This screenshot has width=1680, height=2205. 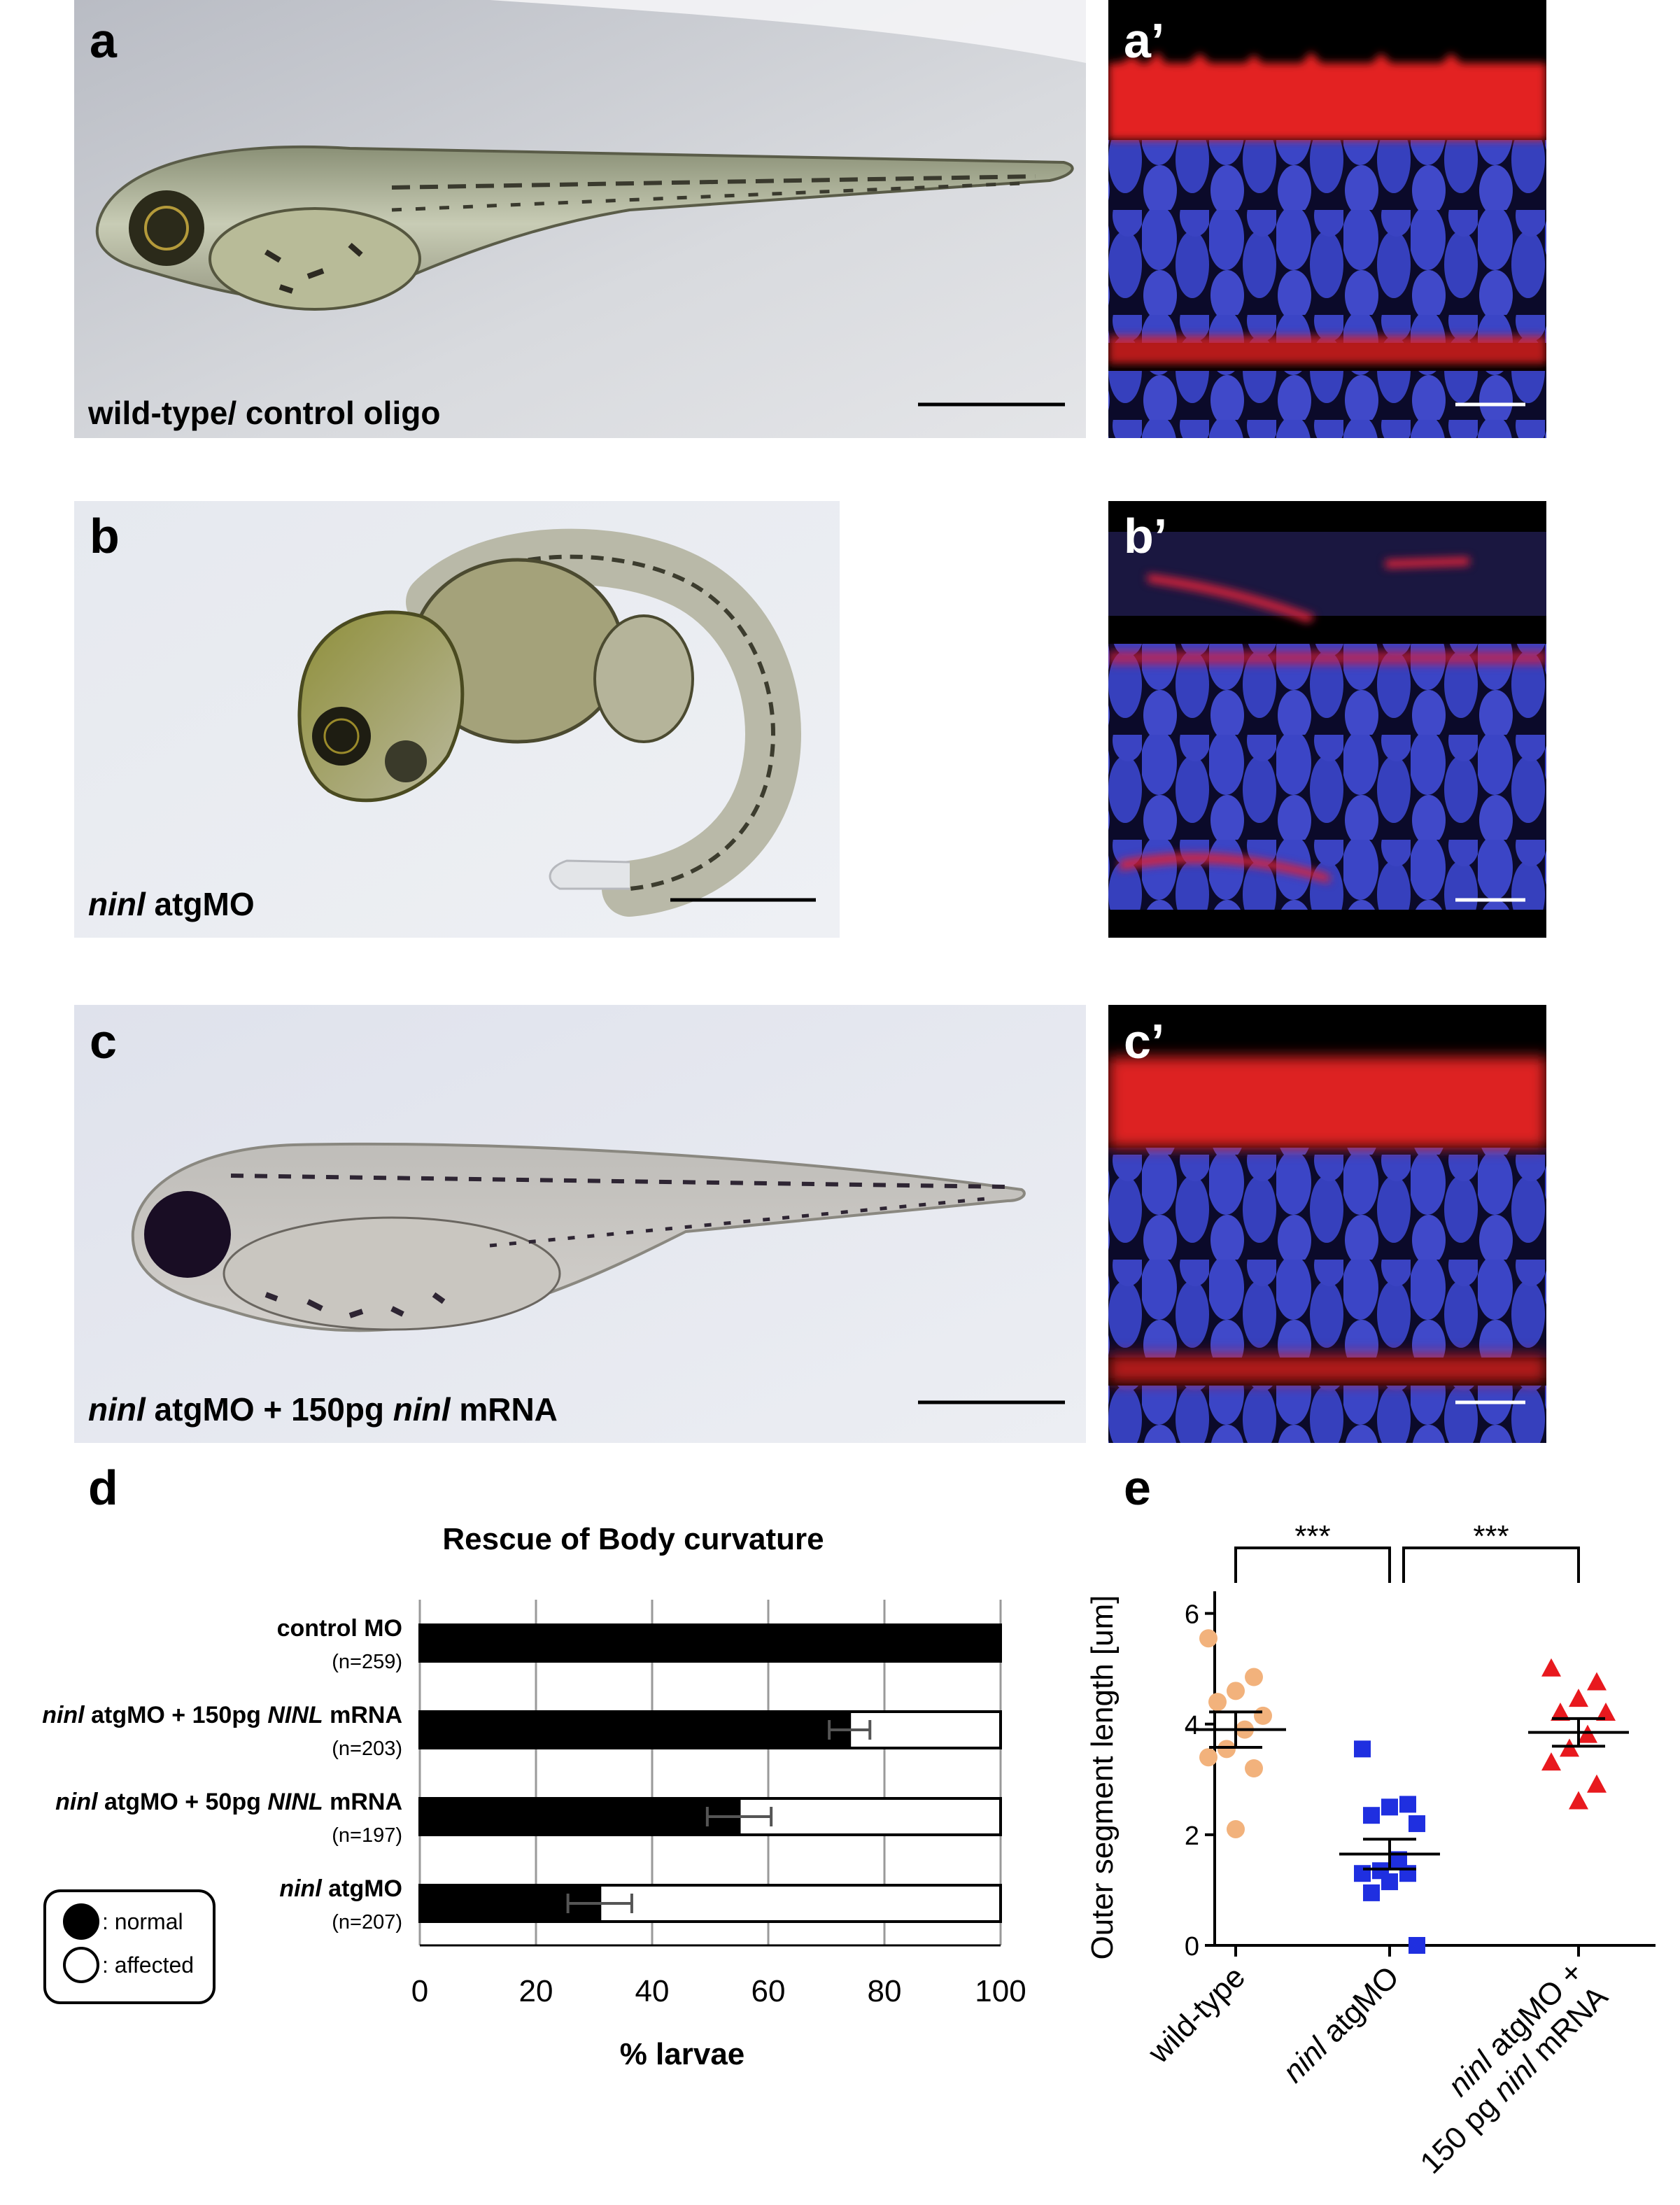 What do you see at coordinates (103, 1488) in the screenshot?
I see `panel-label: d` at bounding box center [103, 1488].